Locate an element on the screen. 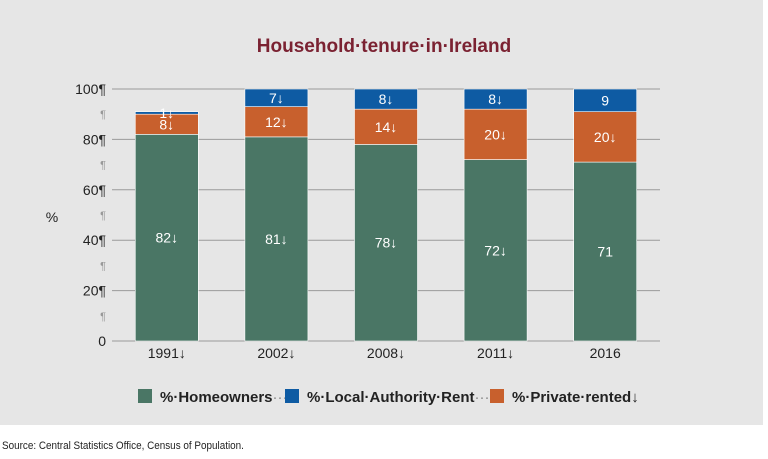 This screenshot has width=768, height=459. y-tick-label: 100¶ is located at coordinates (90, 89).